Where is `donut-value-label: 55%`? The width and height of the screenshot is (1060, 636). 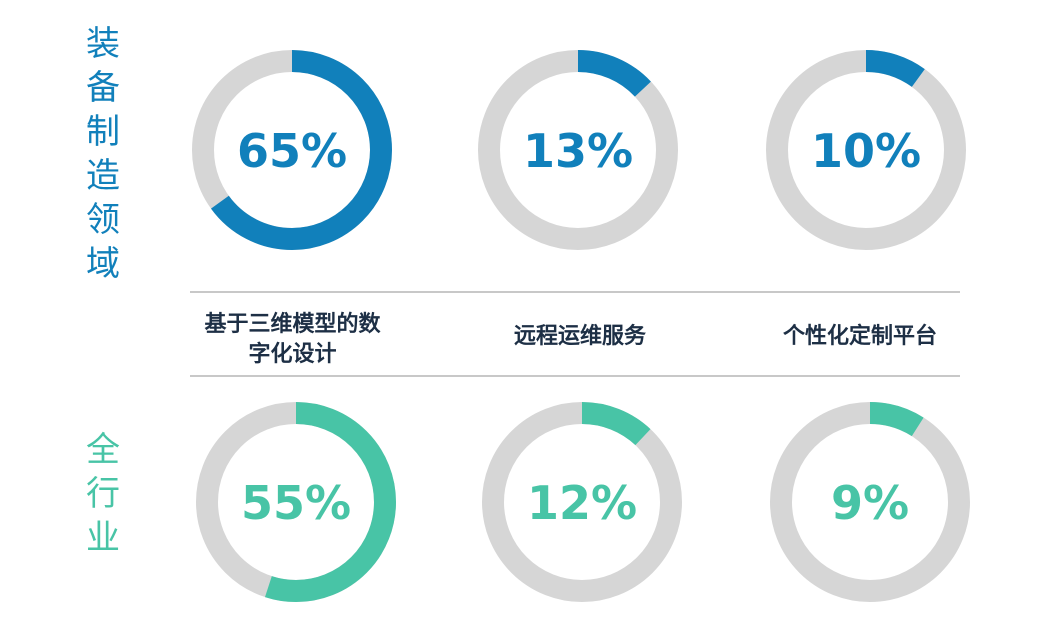
donut-value-label: 55% is located at coordinates (296, 503).